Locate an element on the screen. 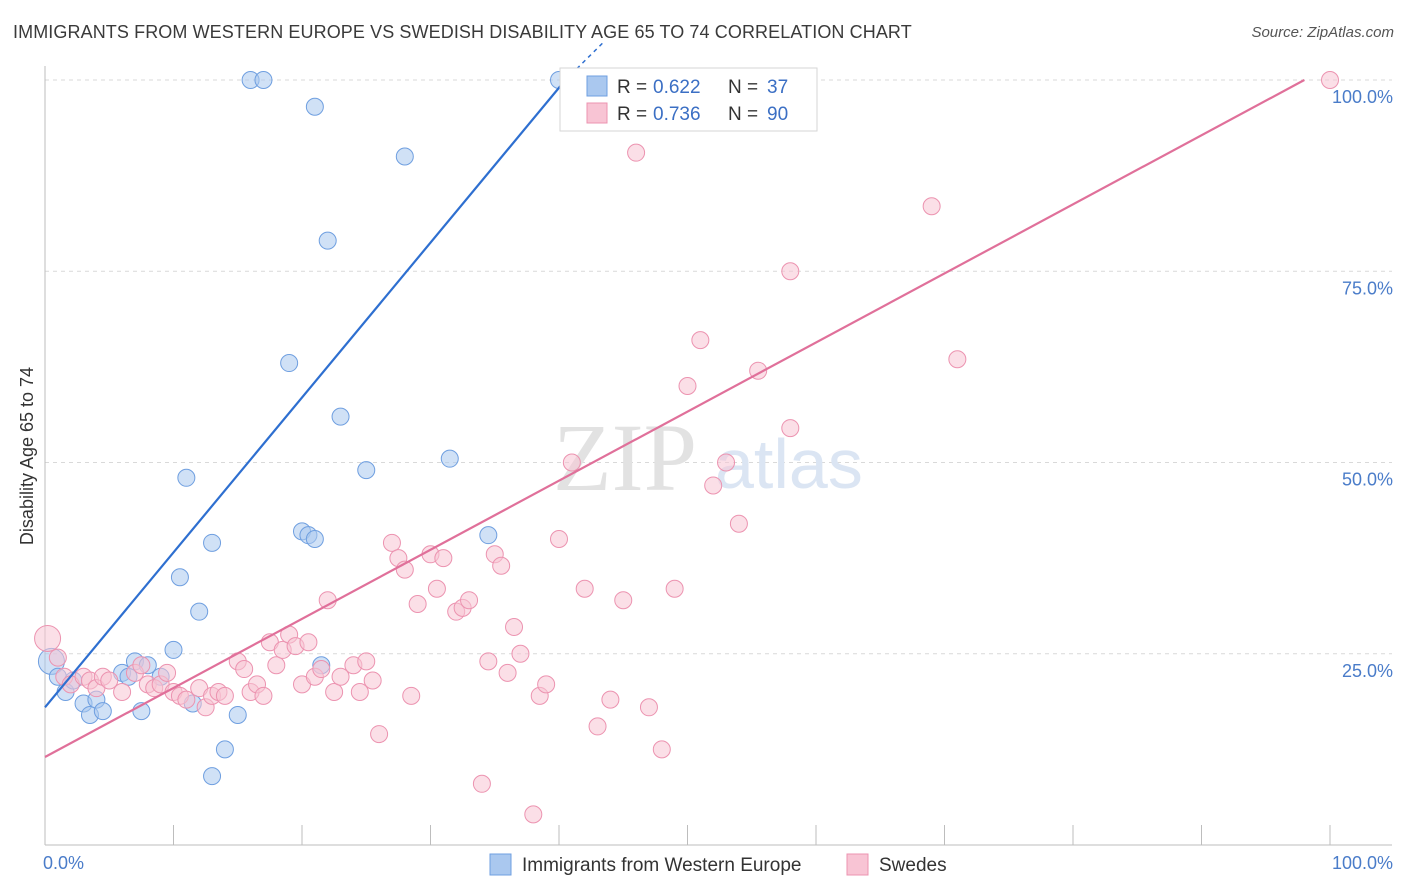 The width and height of the screenshot is (1406, 892). legend-swatch-pink is located at coordinates (597, 113).